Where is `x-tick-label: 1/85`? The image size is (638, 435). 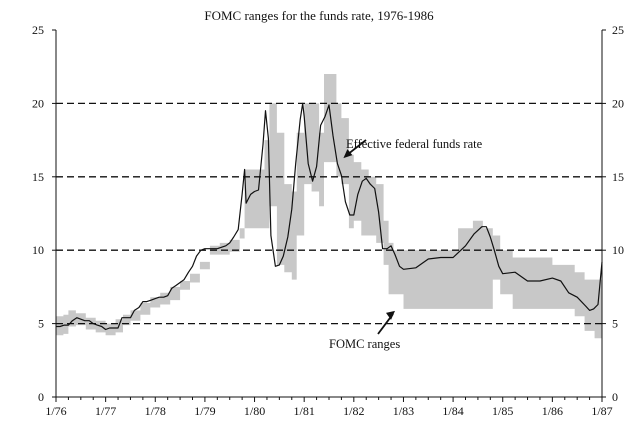
x-tick-label: 1/85 is located at coordinates (502, 411).